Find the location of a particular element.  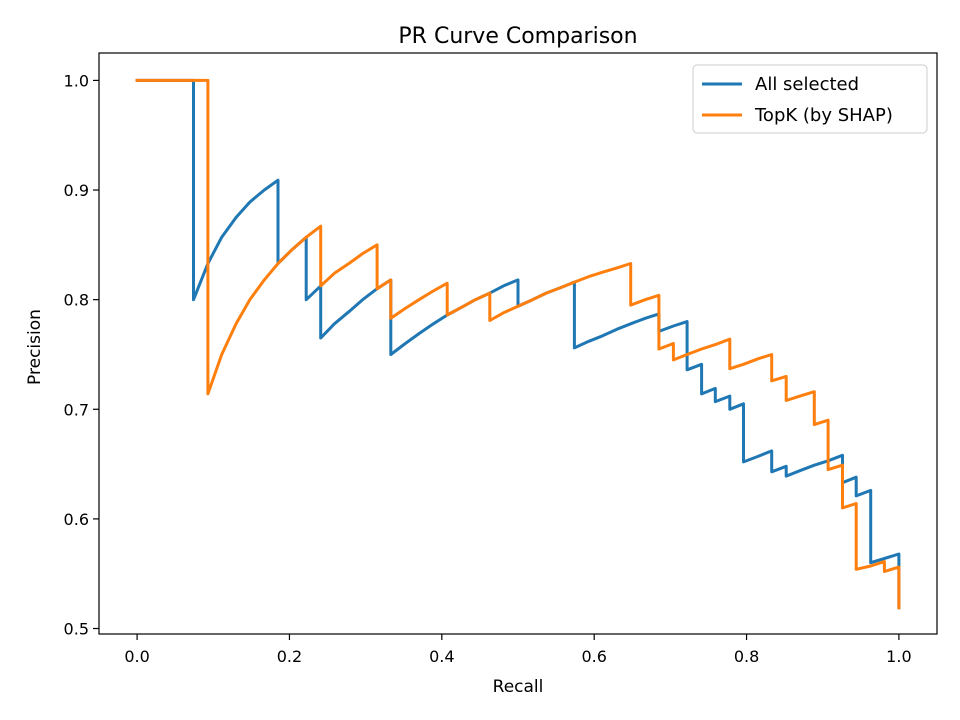

legend: All selected TopK (by SHAP) is located at coordinates (810, 99).